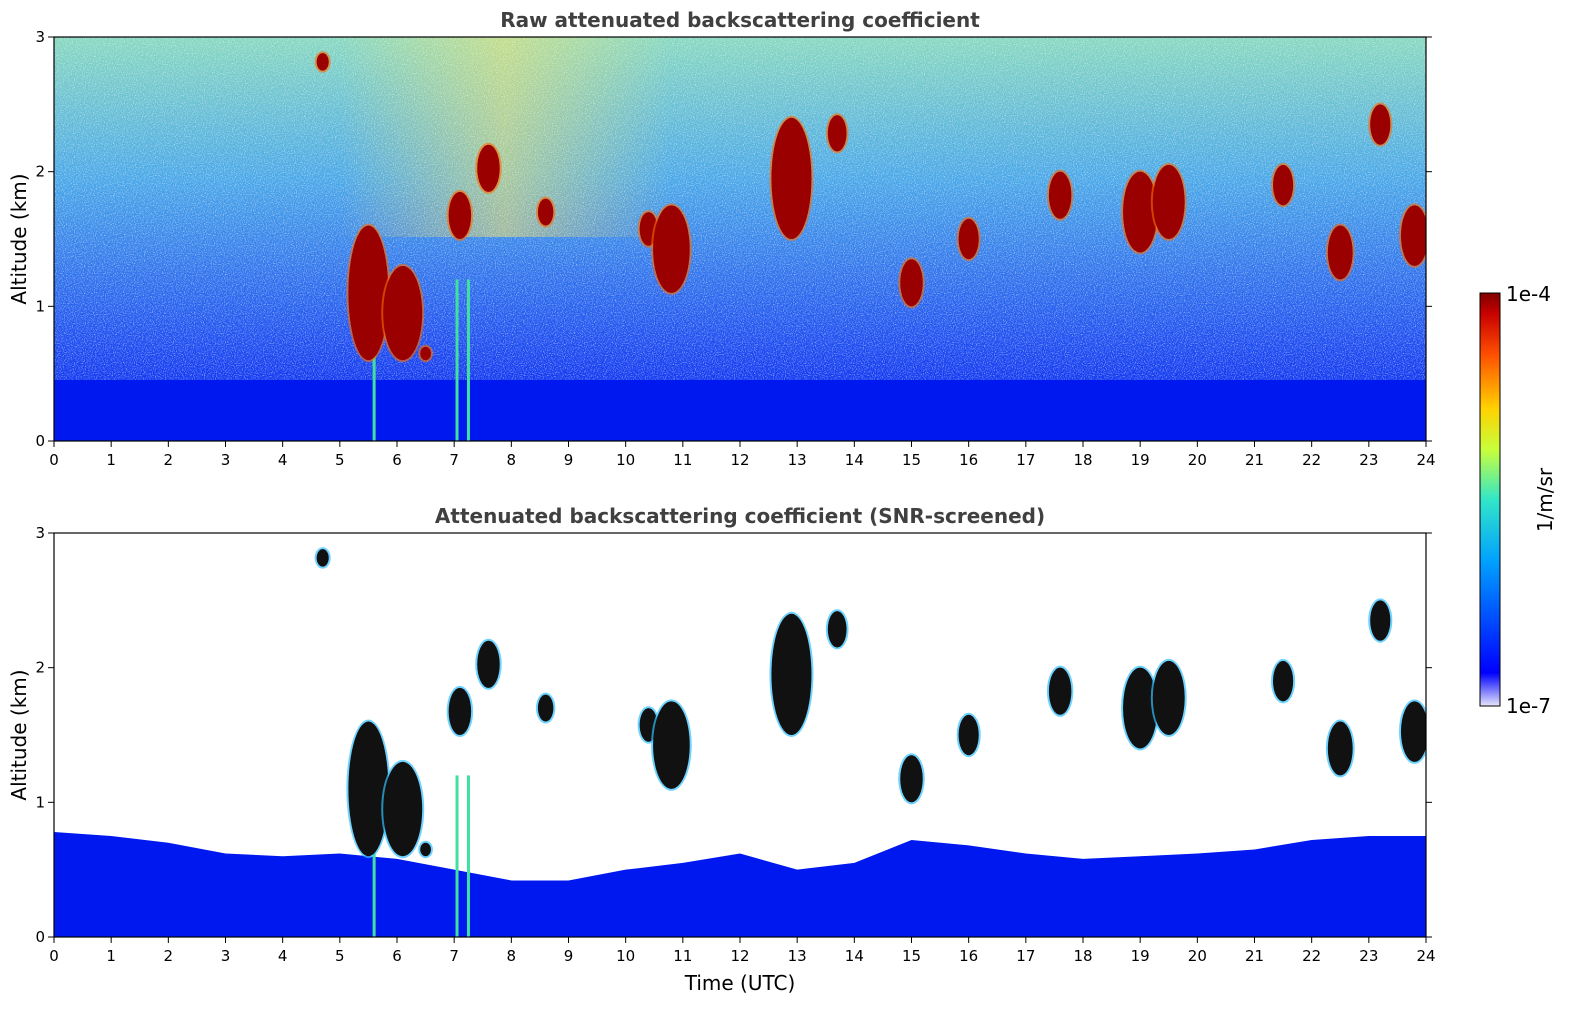 This screenshot has height=1020, width=1595. What do you see at coordinates (40, 533) in the screenshot?
I see `y-tick-label: 3` at bounding box center [40, 533].